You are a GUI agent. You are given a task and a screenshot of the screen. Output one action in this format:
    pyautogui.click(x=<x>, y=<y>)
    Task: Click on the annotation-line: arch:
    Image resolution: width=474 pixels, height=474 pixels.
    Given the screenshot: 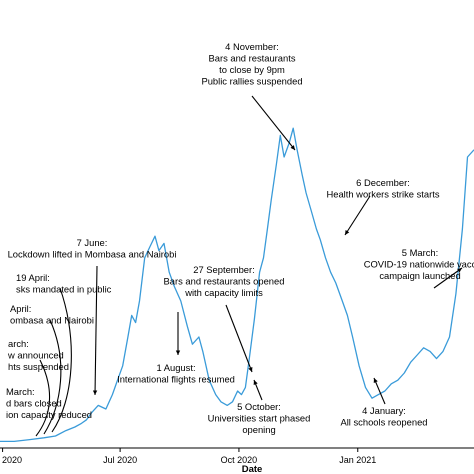 What is the action you would take?
    pyautogui.click(x=18, y=343)
    